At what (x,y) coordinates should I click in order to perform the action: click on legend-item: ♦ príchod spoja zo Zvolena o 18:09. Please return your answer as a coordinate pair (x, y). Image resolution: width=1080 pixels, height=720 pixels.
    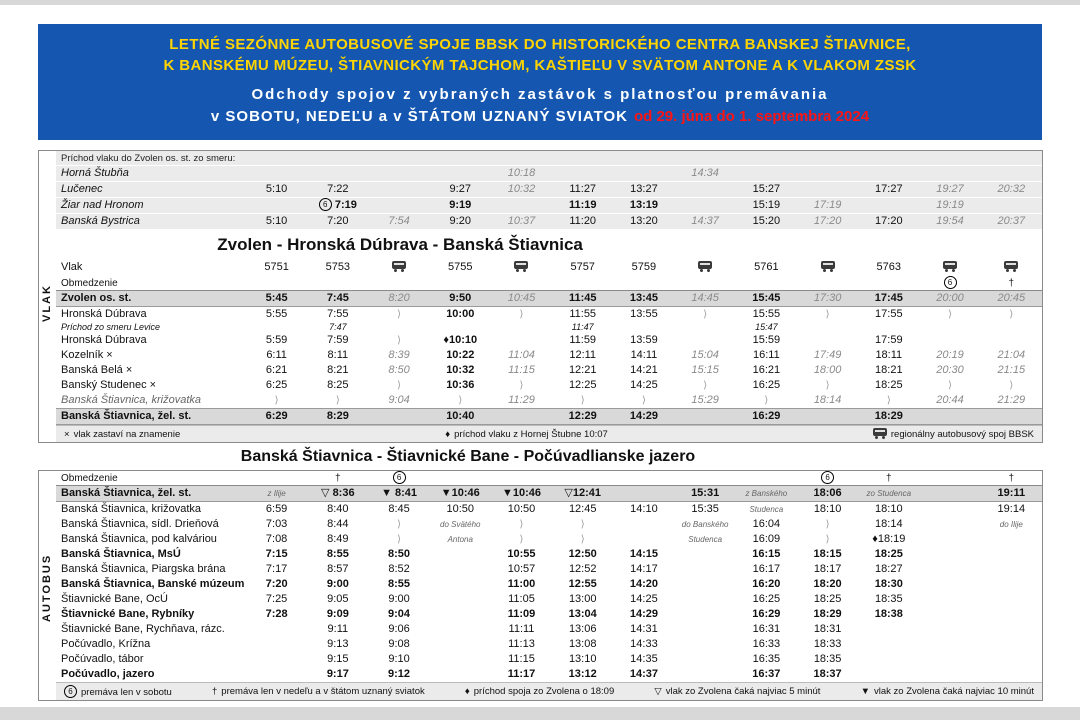
    Looking at the image, I should click on (539, 691).